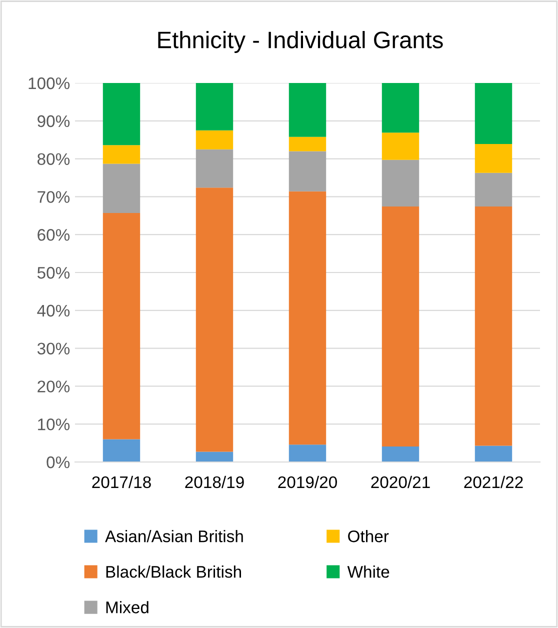  I want to click on legend-label: Black/Black British, so click(173, 572).